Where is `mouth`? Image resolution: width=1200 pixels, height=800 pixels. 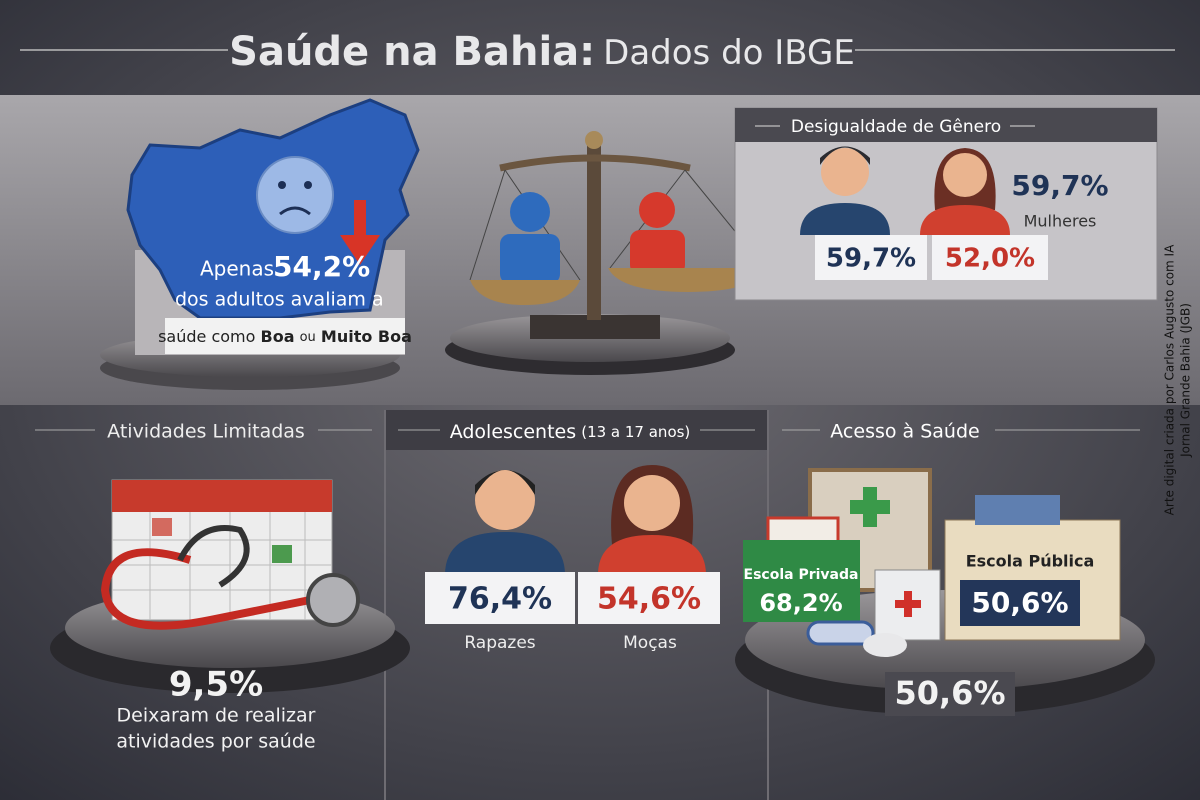 mouth is located at coordinates (295, 211).